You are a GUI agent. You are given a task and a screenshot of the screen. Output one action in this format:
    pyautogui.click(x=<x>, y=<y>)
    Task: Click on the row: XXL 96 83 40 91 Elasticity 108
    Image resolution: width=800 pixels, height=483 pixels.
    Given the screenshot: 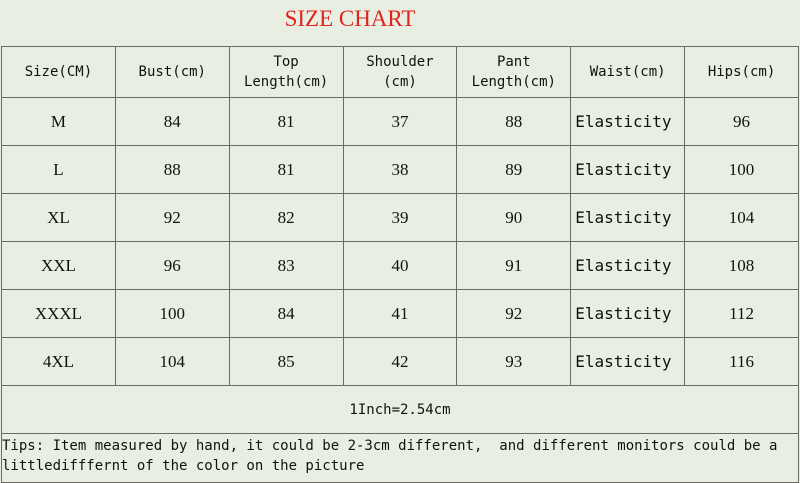 What is the action you would take?
    pyautogui.click(x=400, y=265)
    